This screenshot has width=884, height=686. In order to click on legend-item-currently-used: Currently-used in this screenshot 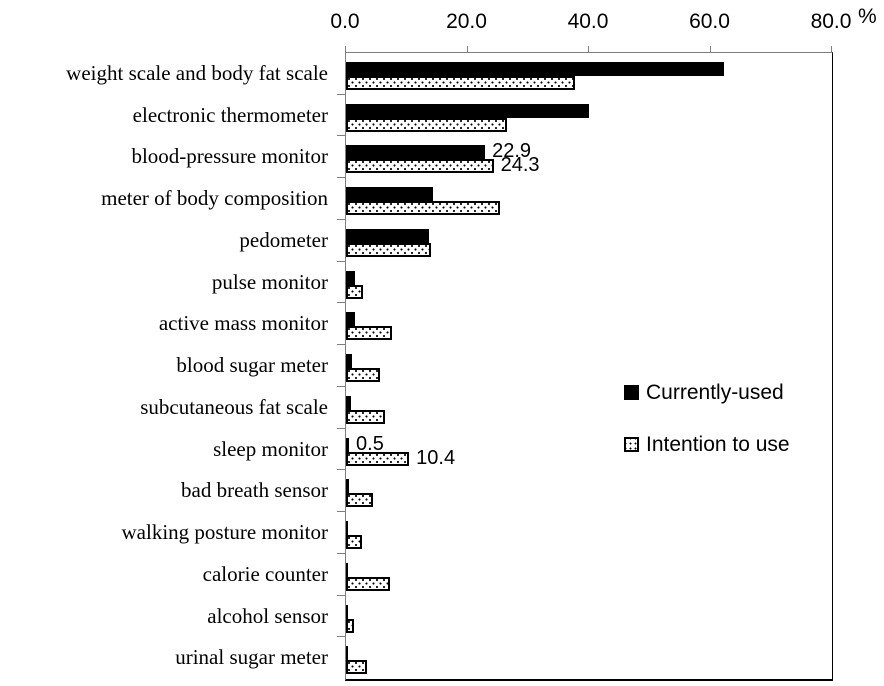, I will do `click(704, 392)`.